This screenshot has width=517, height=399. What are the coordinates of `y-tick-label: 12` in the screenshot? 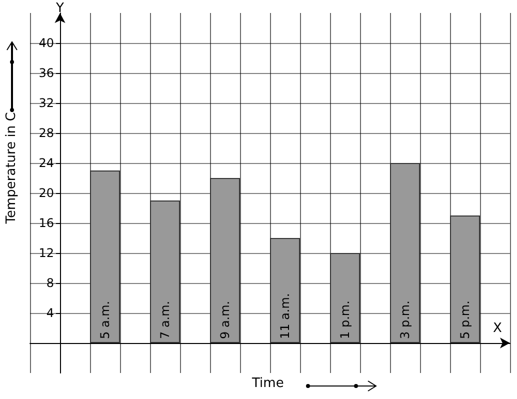 It's located at (46, 253).